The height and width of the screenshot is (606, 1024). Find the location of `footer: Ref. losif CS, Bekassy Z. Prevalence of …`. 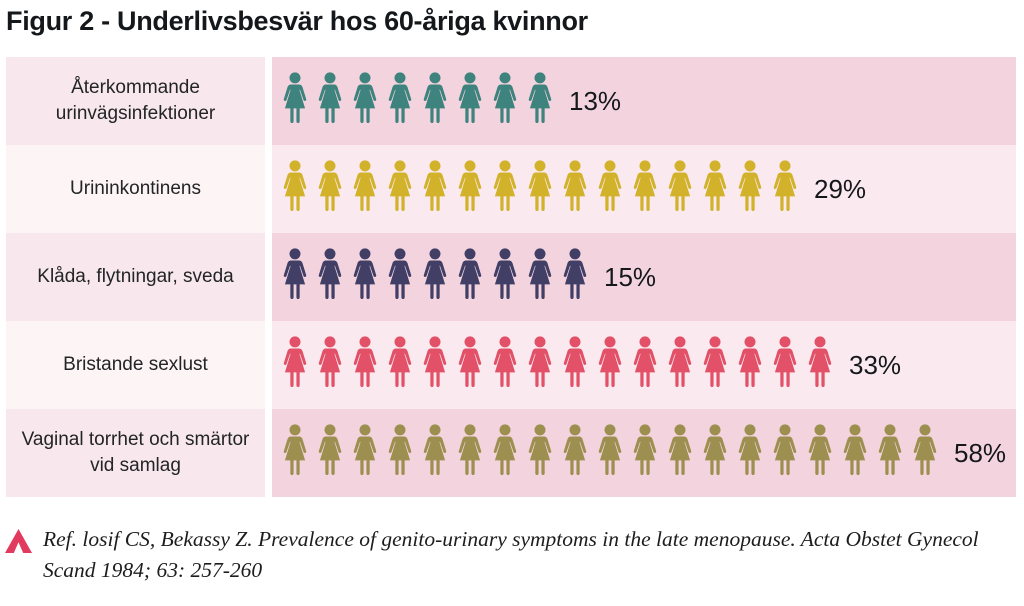

footer: Ref. losif CS, Bekassy Z. Prevalence of … is located at coordinates (506, 554).